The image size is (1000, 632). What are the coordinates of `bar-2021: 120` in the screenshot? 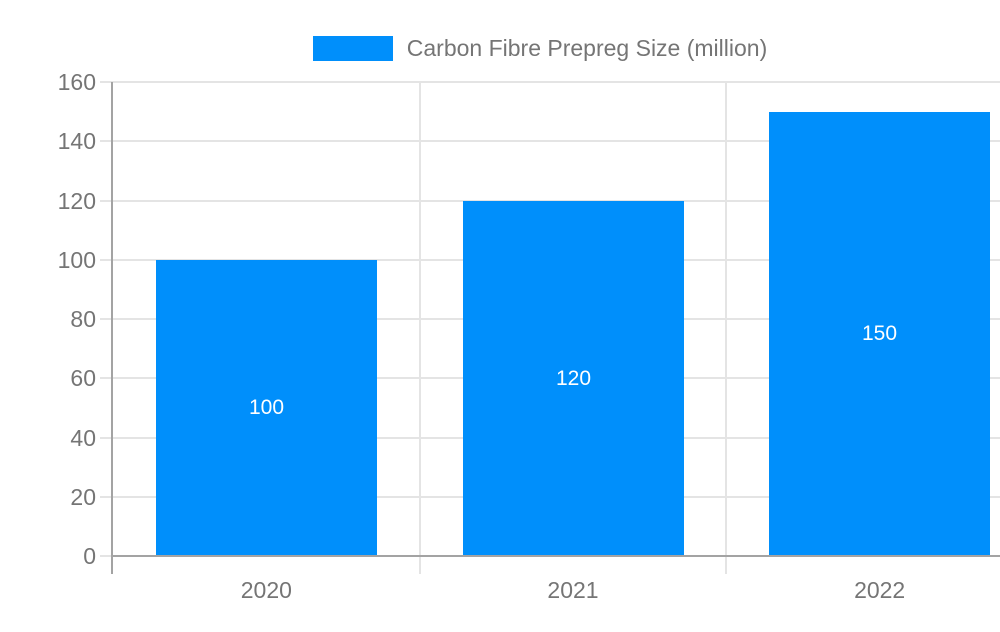 It's located at (573, 379).